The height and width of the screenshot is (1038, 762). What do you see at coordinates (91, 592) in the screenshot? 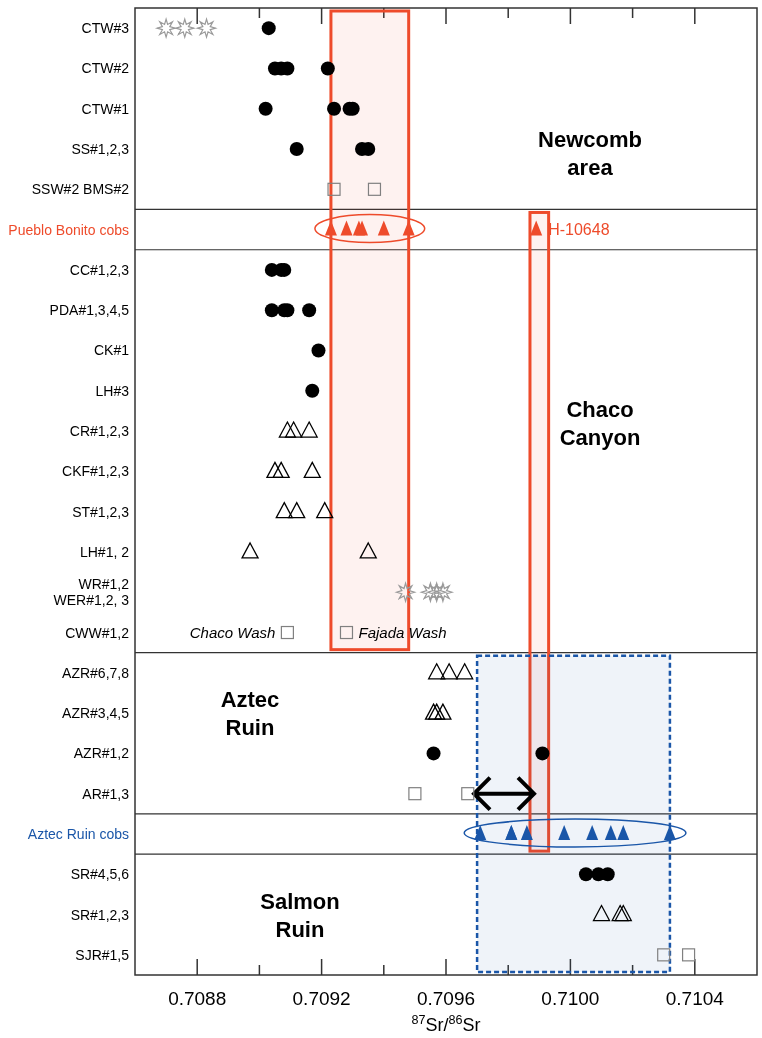
I see `y-tick-label: WR#1,2 WER#1,2, 3` at bounding box center [91, 592].